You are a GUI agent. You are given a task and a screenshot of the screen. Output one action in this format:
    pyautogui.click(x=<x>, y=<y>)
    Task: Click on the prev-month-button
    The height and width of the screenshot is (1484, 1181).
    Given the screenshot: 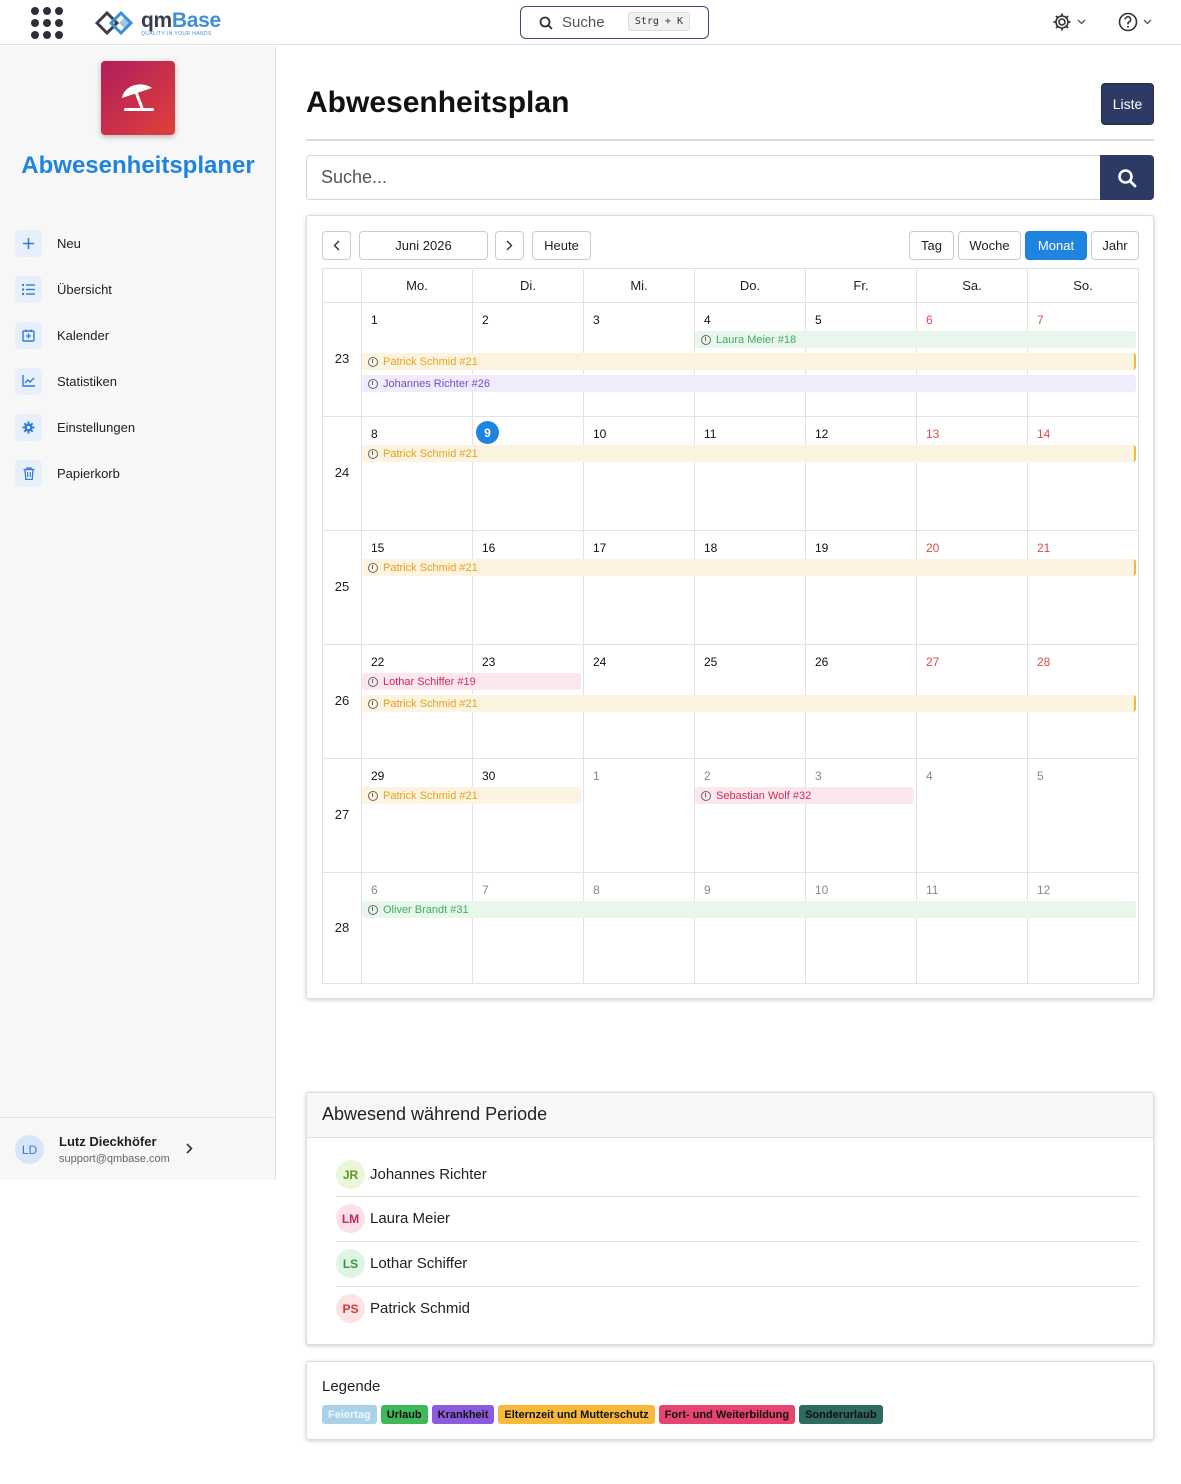 What is the action you would take?
    pyautogui.click(x=336, y=245)
    